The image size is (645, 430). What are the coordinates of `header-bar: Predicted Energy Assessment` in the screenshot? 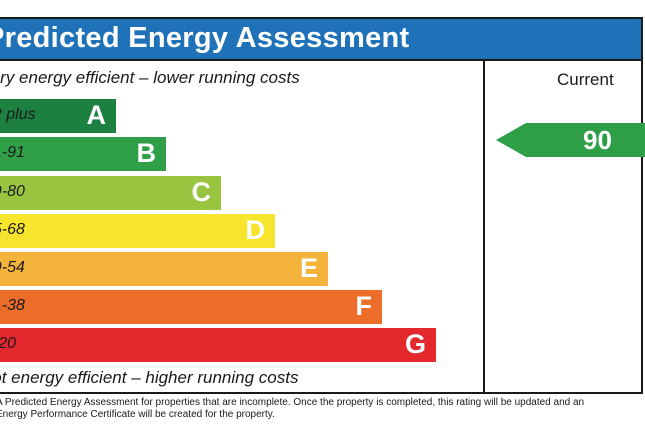 It's located at (320, 40).